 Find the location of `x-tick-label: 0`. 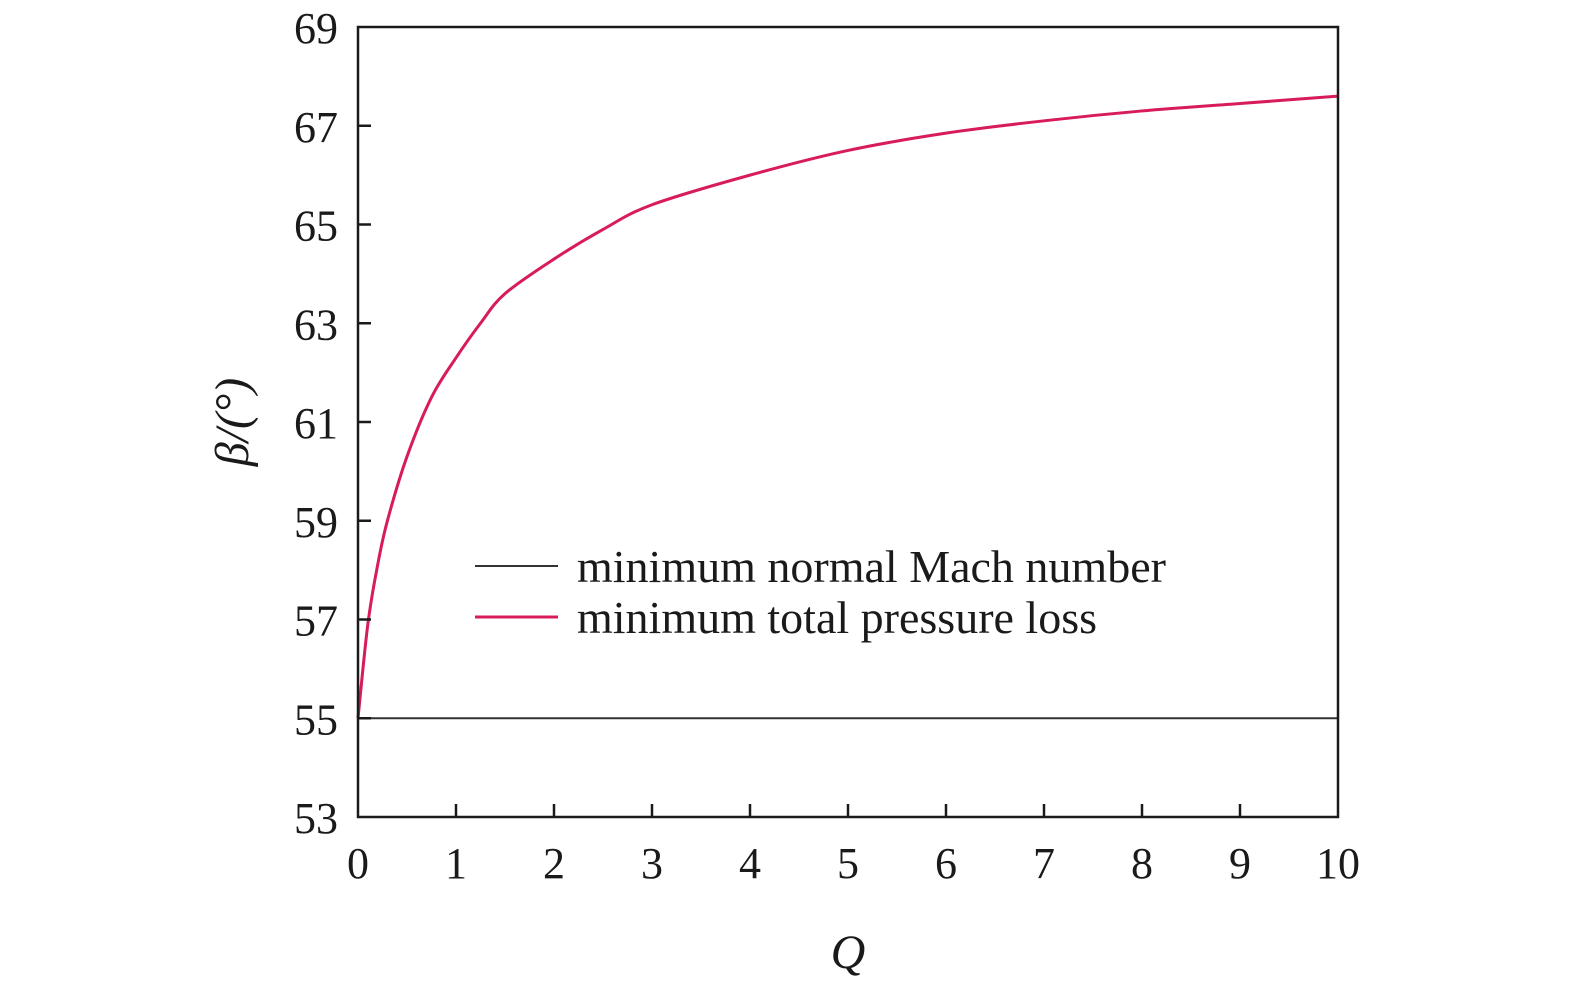

x-tick-label: 0 is located at coordinates (358, 863).